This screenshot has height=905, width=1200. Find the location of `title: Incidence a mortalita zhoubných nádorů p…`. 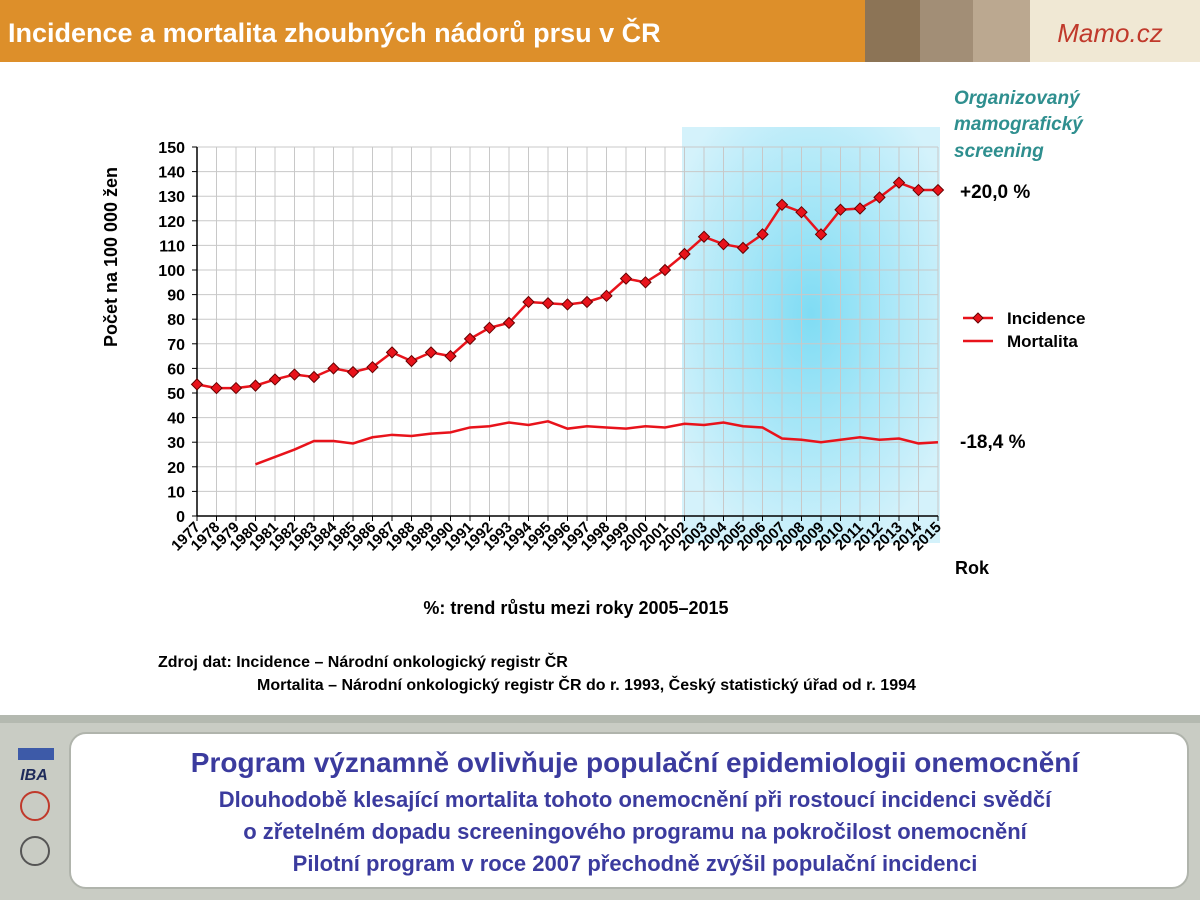

title: Incidence a mortalita zhoubných nádorů p… is located at coordinates (334, 32).